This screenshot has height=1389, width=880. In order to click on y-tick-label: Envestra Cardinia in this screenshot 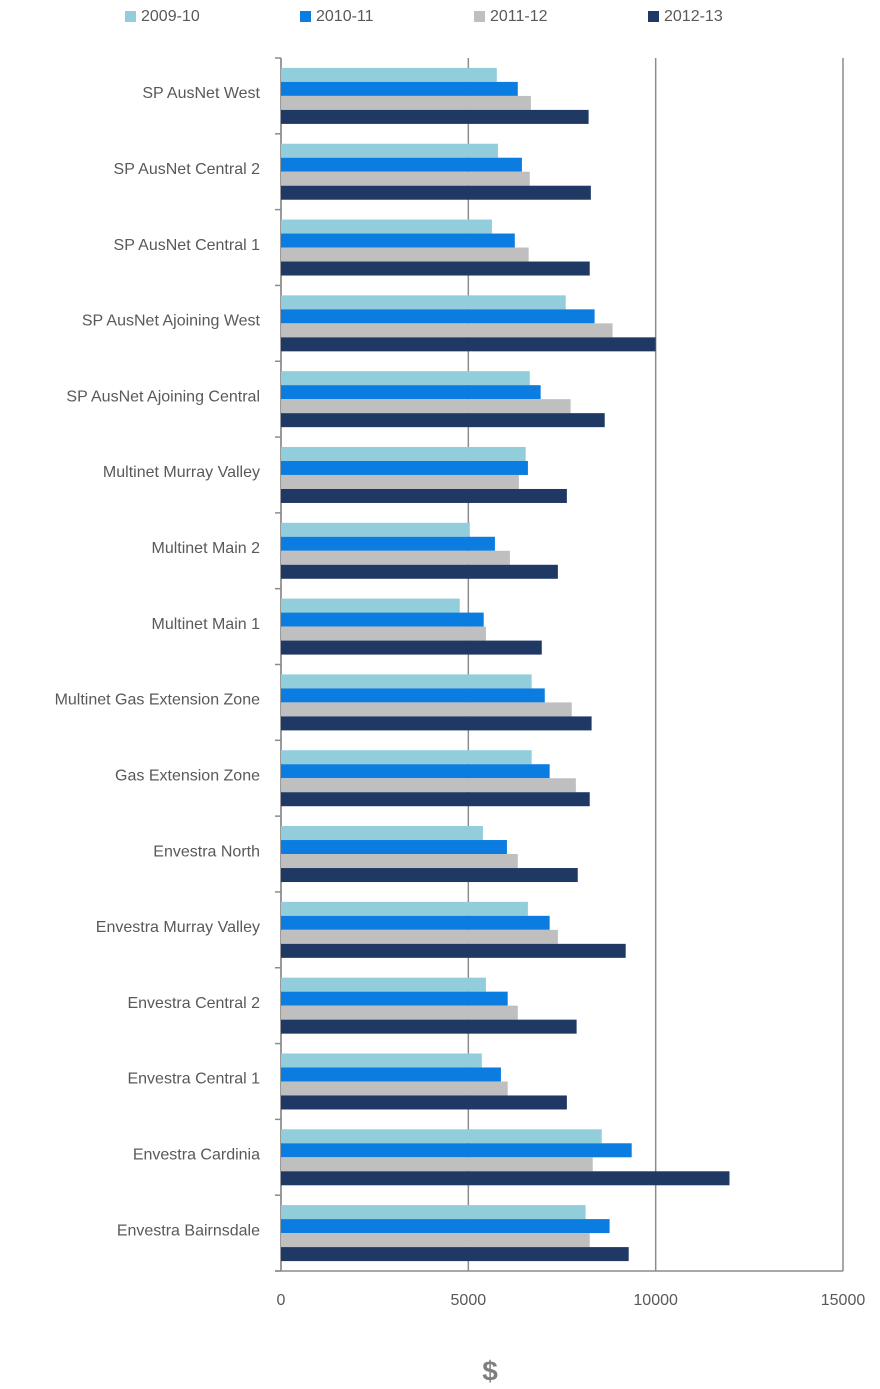, I will do `click(196, 1155)`.